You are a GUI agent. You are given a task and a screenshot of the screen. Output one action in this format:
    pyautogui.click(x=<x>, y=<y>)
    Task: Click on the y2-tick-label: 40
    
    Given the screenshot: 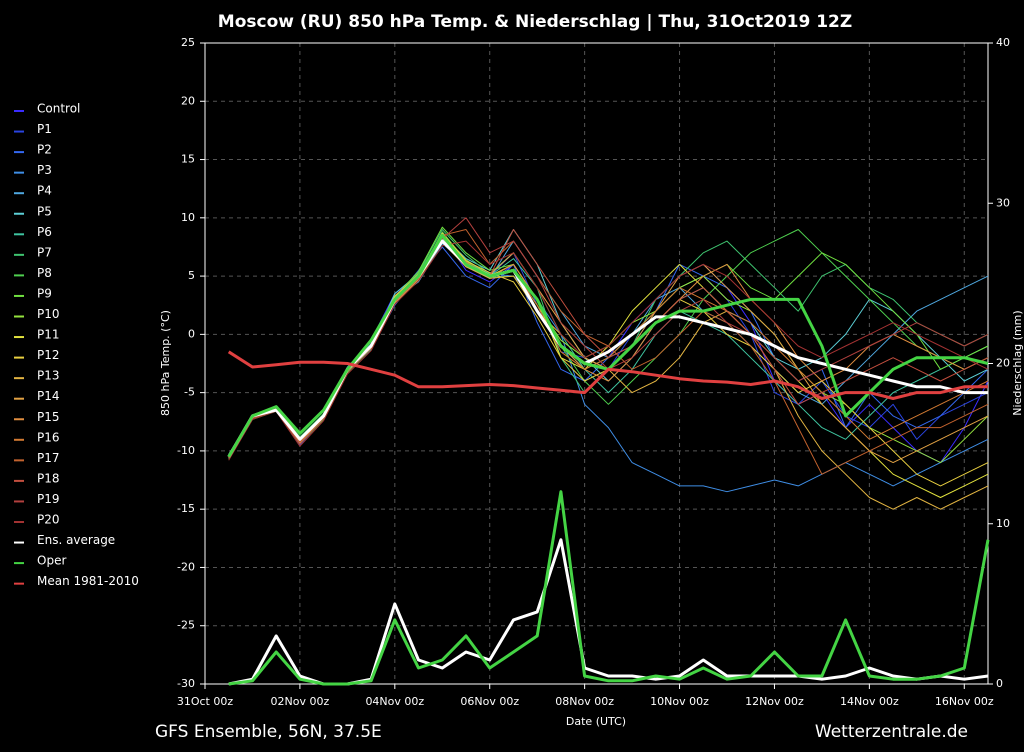 What is the action you would take?
    pyautogui.click(x=1003, y=42)
    